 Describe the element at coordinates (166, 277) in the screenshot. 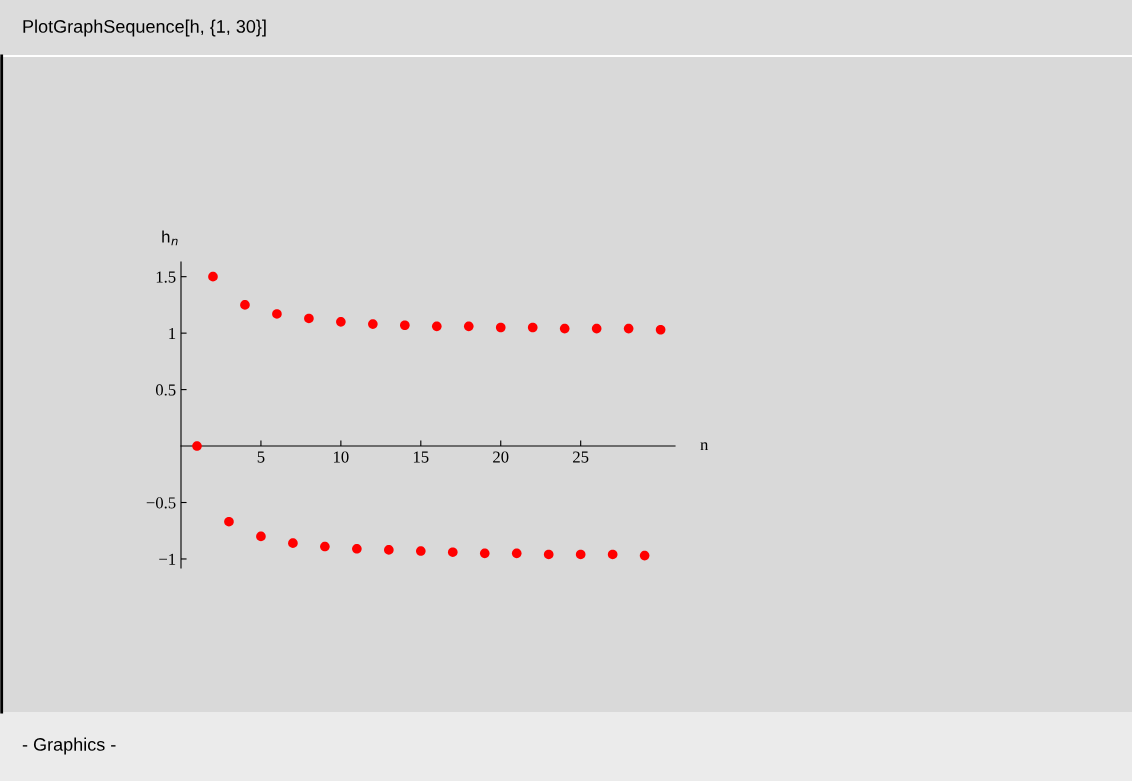

I see `y-tick-label: 1.5` at that location.